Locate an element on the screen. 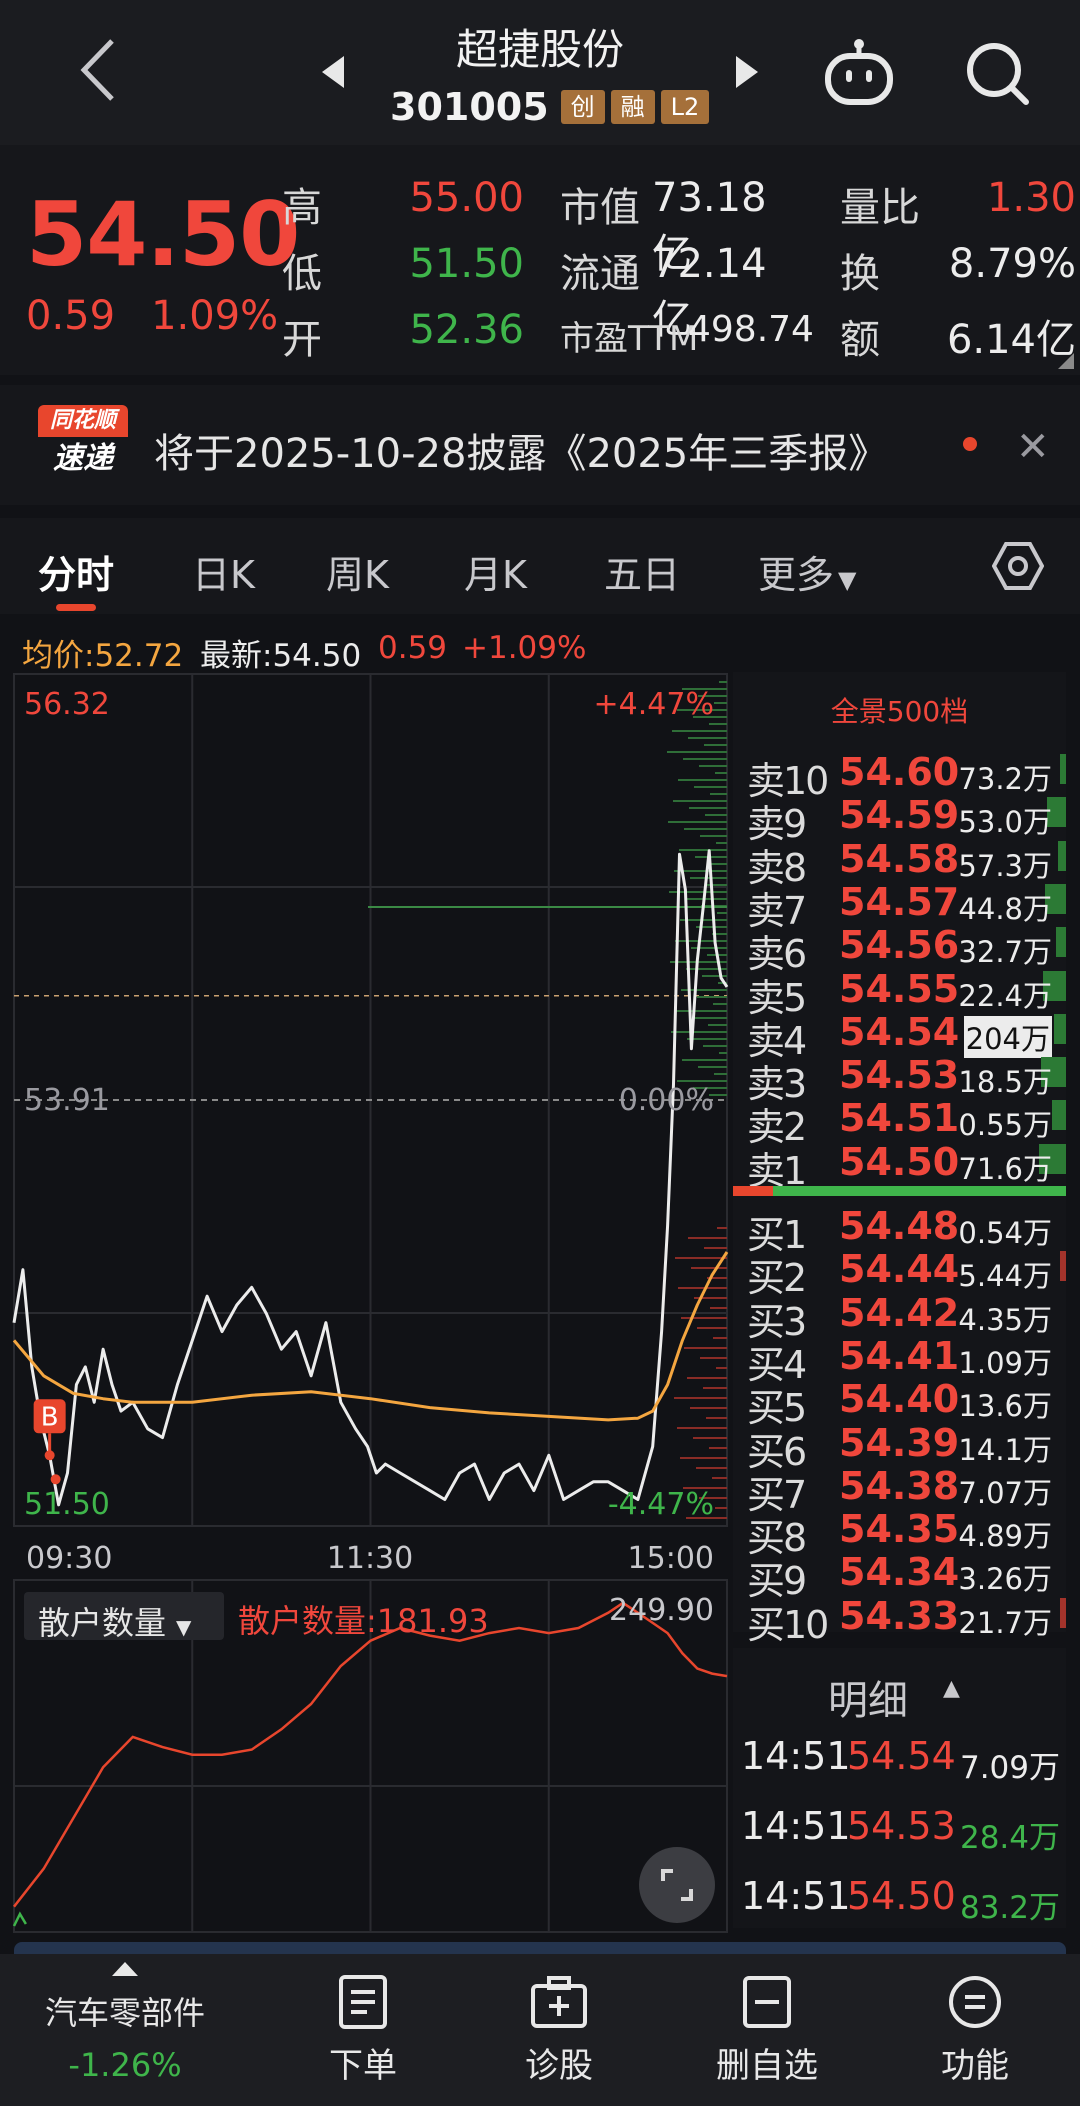  stock-name: 超捷股份 is located at coordinates (539, 49).